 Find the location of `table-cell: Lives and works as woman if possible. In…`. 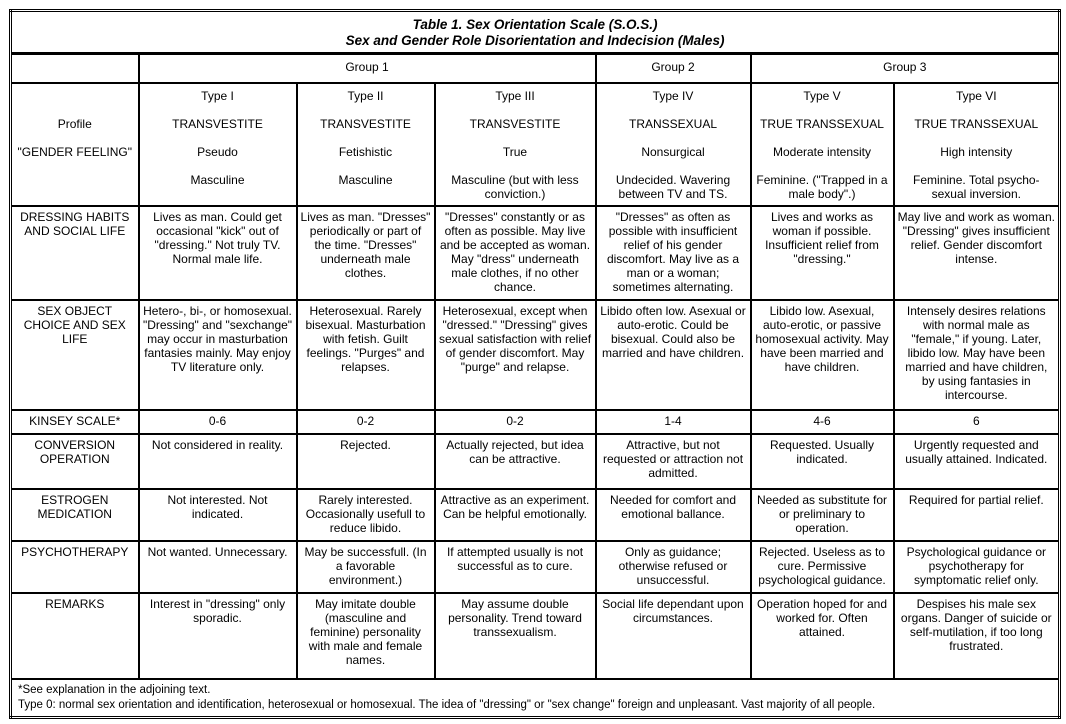

table-cell: Lives and works as woman if possible. In… is located at coordinates (822, 253).